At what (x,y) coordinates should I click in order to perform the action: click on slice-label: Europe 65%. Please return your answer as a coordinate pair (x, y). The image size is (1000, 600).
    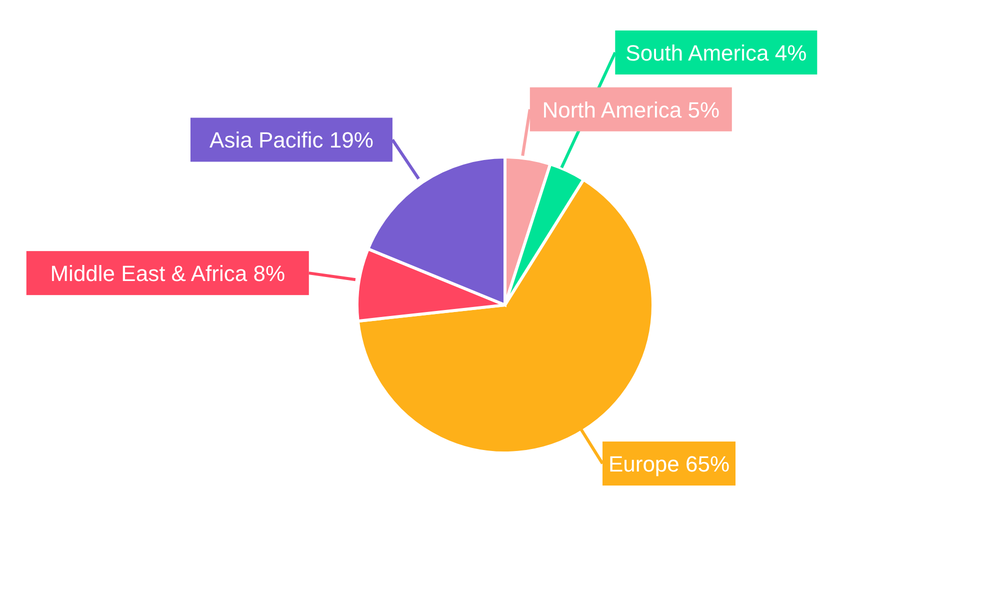
    Looking at the image, I should click on (669, 464).